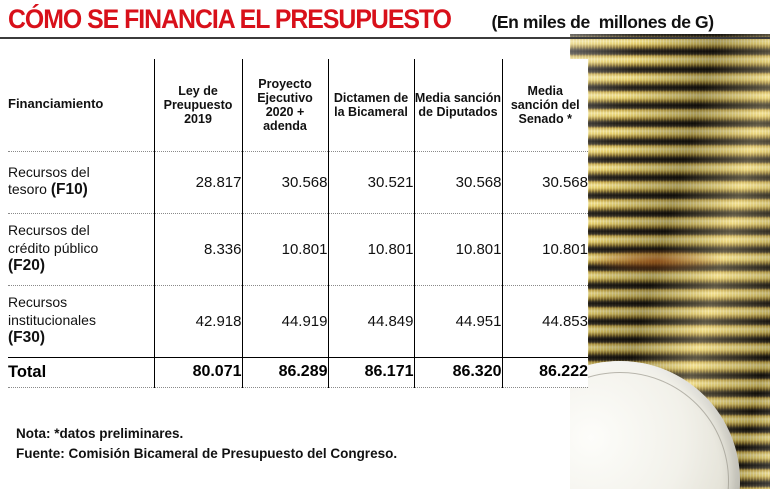 The image size is (770, 489). Describe the element at coordinates (545, 321) in the screenshot. I see `cell-value: 44.853` at that location.